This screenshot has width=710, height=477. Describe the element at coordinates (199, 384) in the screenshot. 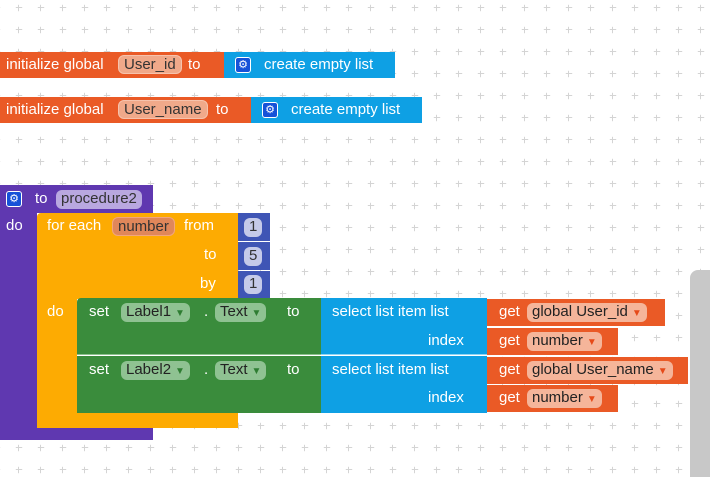

I see `set-label2-text-block: set Label2 ▼ . Text ▼ to` at that location.